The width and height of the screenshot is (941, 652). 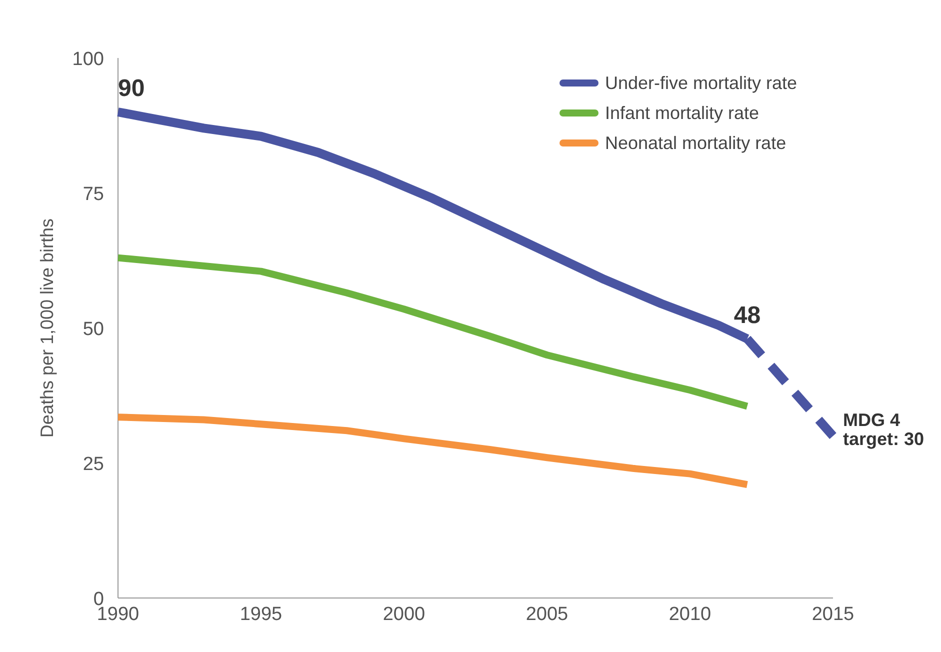 What do you see at coordinates (93, 464) in the screenshot?
I see `y-tick-label: 25` at bounding box center [93, 464].